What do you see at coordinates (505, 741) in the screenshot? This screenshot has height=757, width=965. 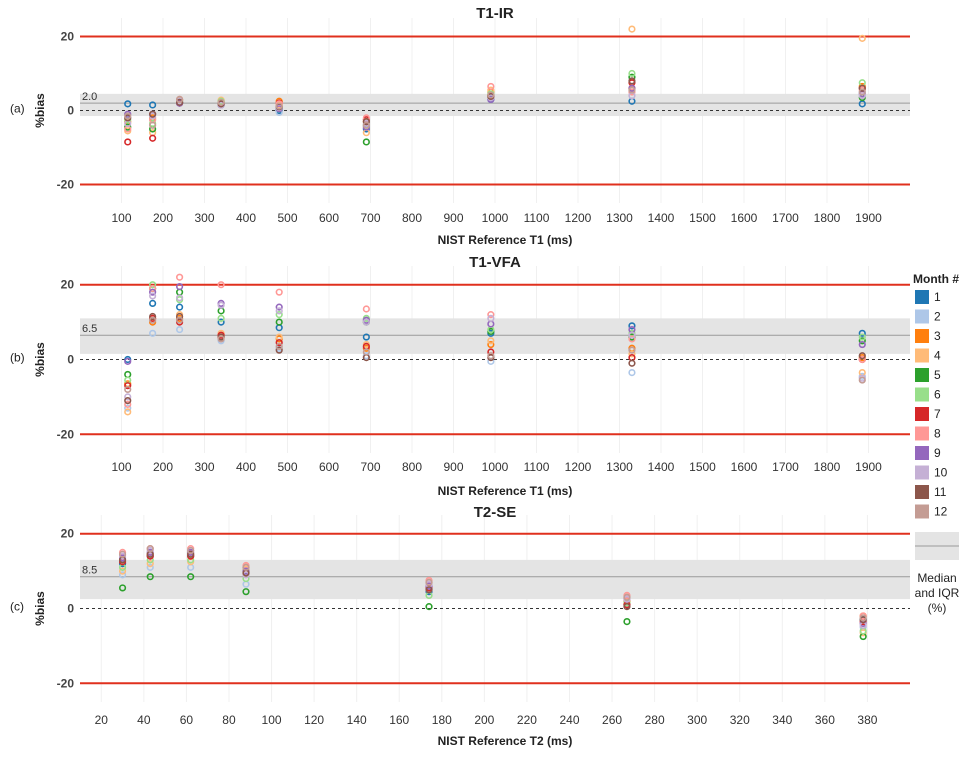 I see `x-axis-label: NIST Reference T2 (ms)` at bounding box center [505, 741].